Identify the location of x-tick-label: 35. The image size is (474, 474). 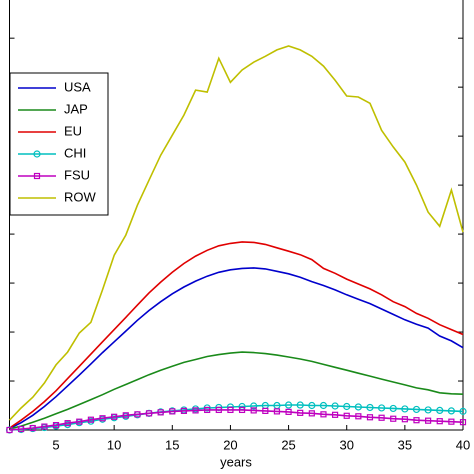
(405, 444).